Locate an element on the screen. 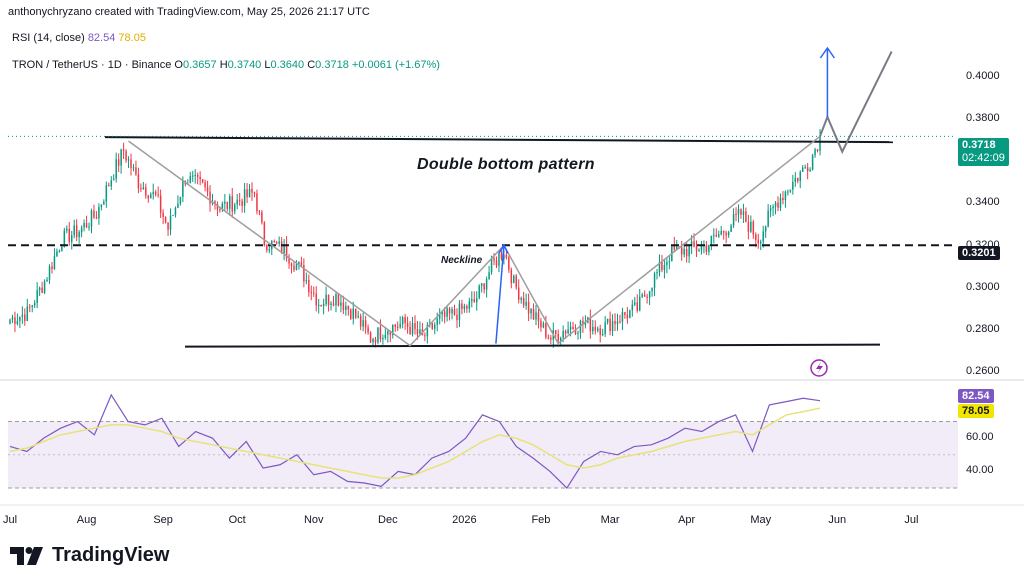  time-tick-label: May is located at coordinates (761, 520).